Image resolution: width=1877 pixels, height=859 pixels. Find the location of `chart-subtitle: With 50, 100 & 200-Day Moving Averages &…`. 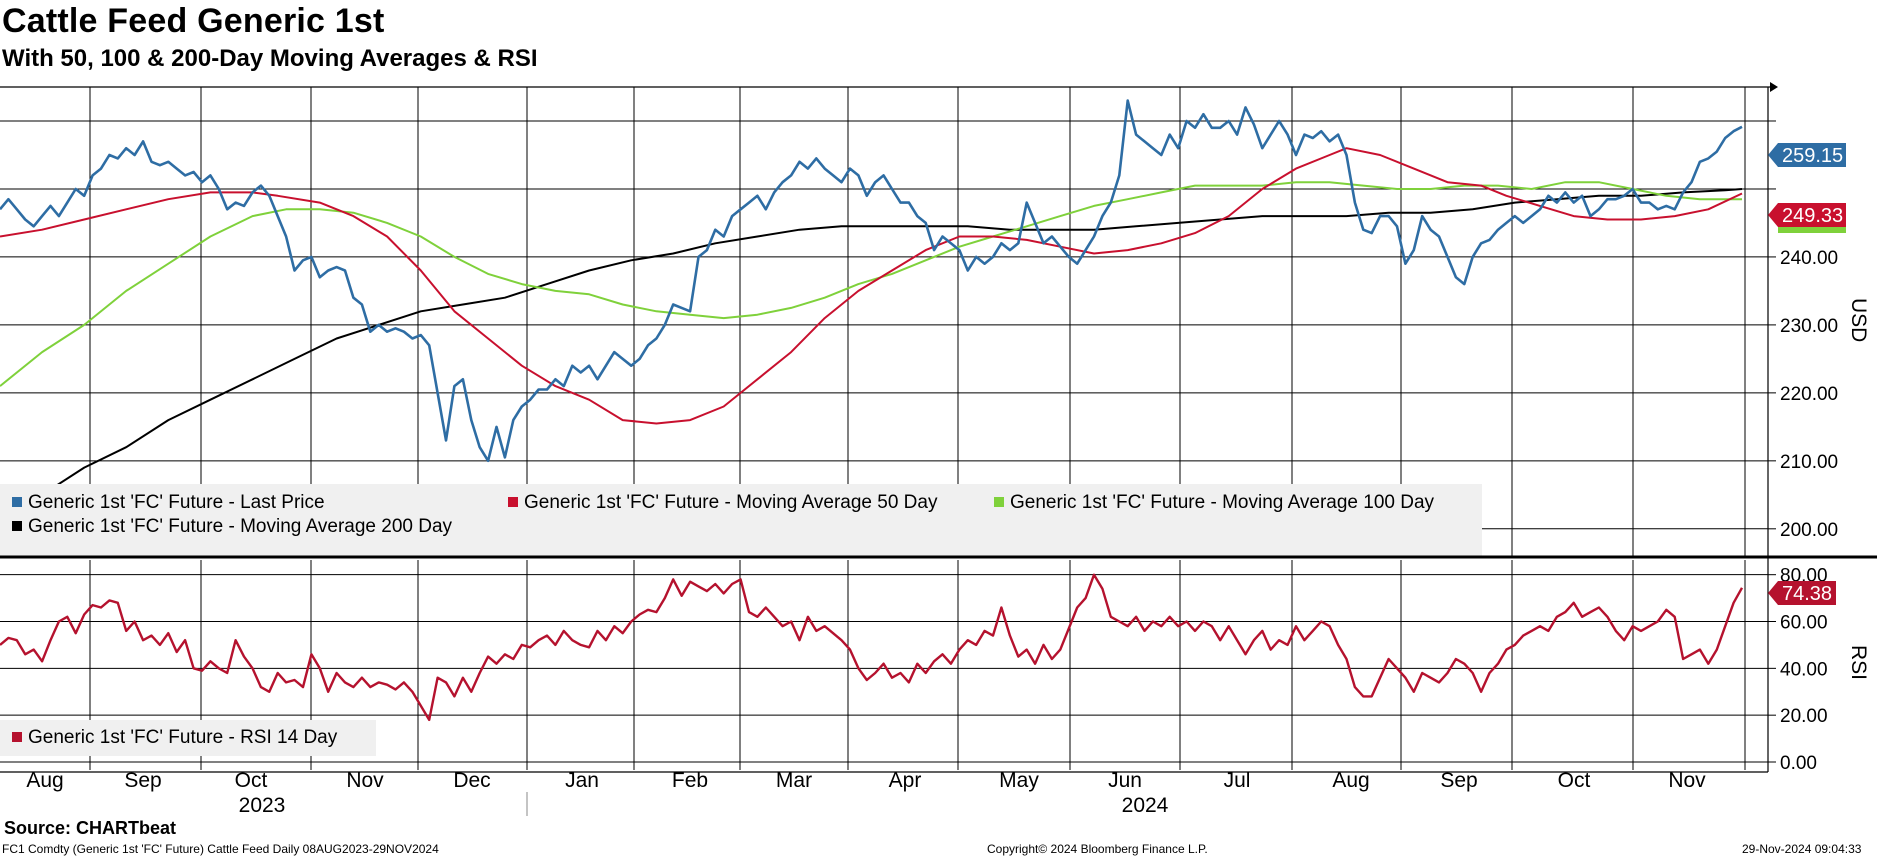

chart-subtitle: With 50, 100 & 200-Day Moving Averages &… is located at coordinates (270, 58).